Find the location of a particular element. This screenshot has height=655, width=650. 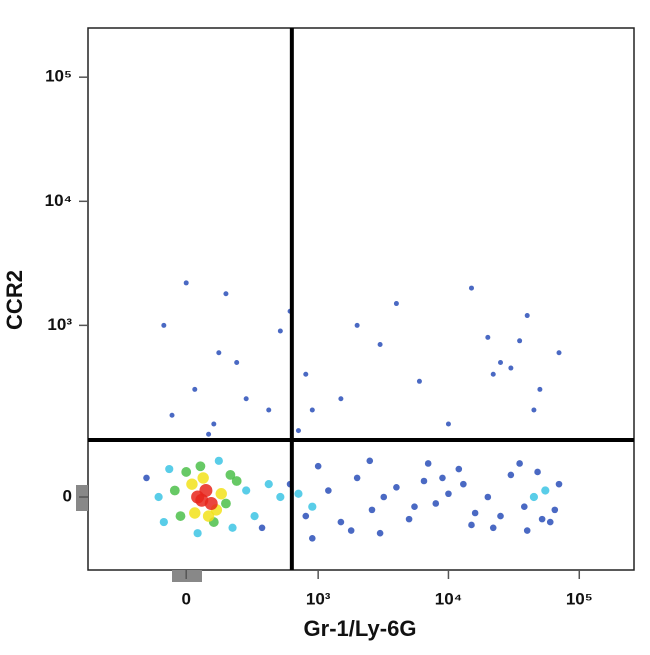

y-axis-title: CCR2 is located at coordinates (14, 300).